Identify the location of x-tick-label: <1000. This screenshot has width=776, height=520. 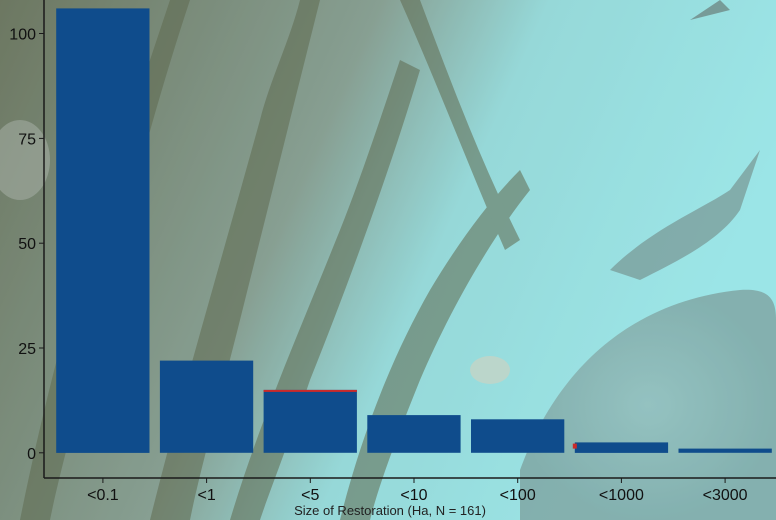
(621, 495).